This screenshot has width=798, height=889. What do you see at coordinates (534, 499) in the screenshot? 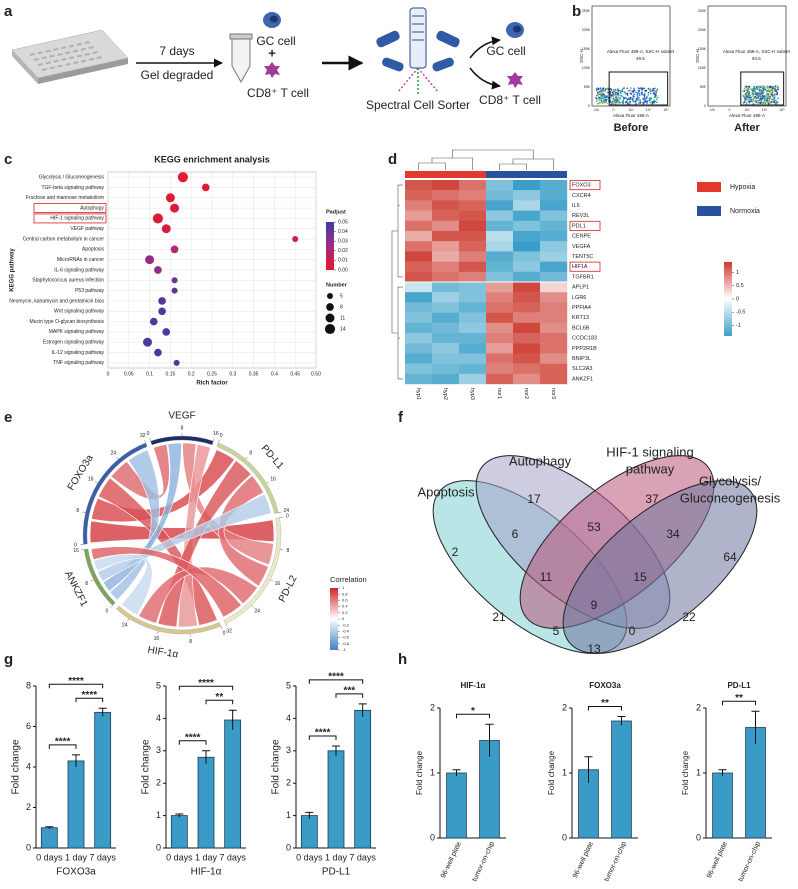
I see `region-count: 17` at bounding box center [534, 499].